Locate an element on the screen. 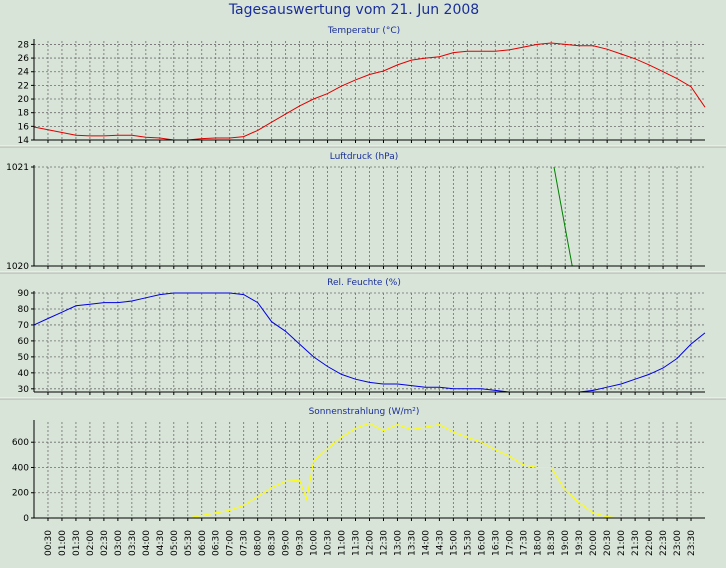 This screenshot has height=568, width=726. radiation-panel: Sonnenstrahlung (W/m²) is located at coordinates (364, 412).